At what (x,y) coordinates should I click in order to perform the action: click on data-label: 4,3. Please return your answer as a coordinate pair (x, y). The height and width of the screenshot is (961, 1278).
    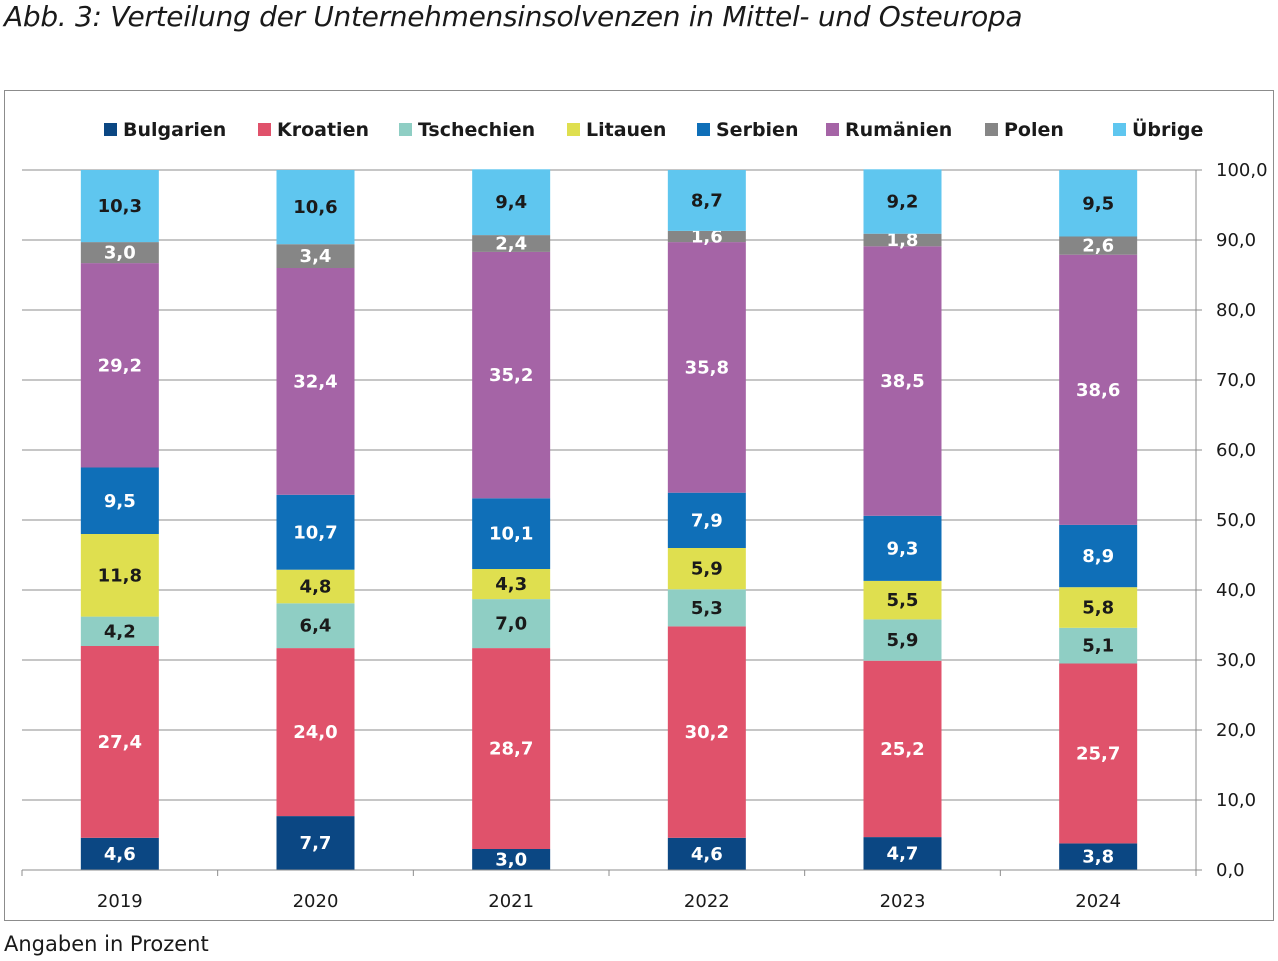
    Looking at the image, I should click on (511, 584).